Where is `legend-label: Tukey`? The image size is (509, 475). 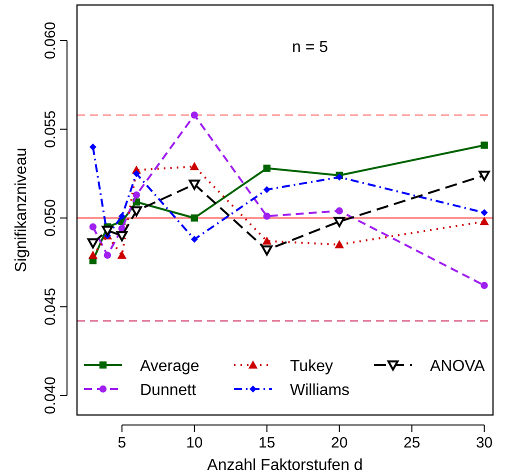
legend-label: Tukey is located at coordinates (311, 366).